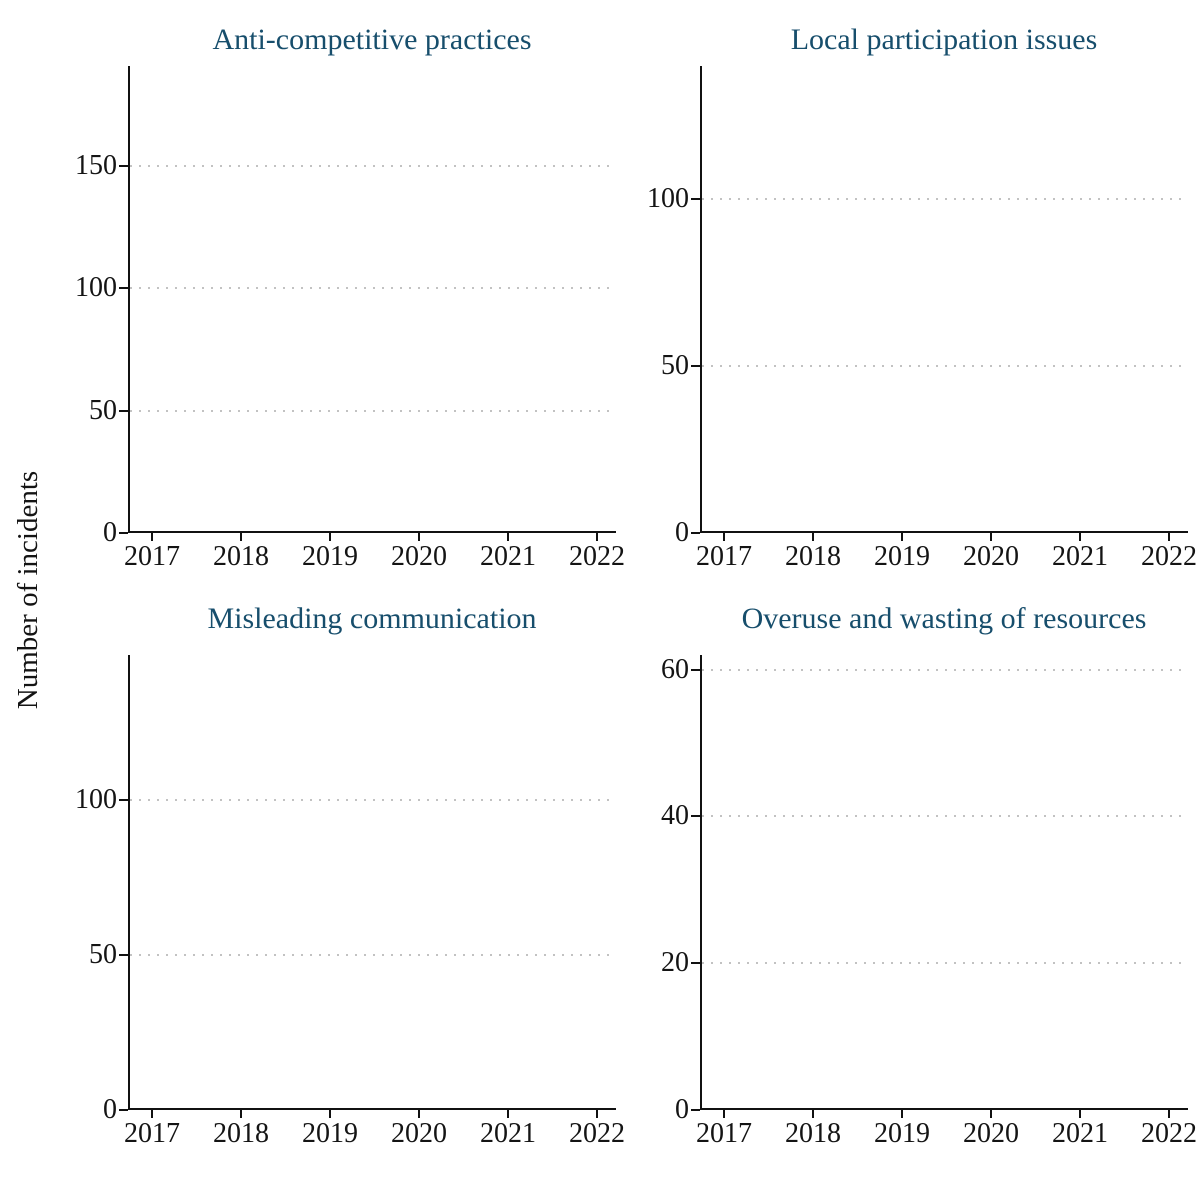 This screenshot has height=1200, width=1200. What do you see at coordinates (944, 39) in the screenshot?
I see `chart-title: Local participation issues` at bounding box center [944, 39].